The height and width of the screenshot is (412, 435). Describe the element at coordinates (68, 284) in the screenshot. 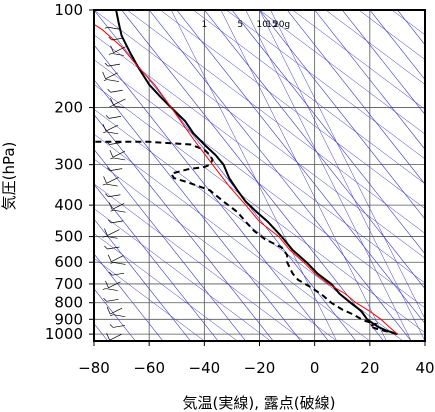

I see `y-tick-label: 700` at that location.